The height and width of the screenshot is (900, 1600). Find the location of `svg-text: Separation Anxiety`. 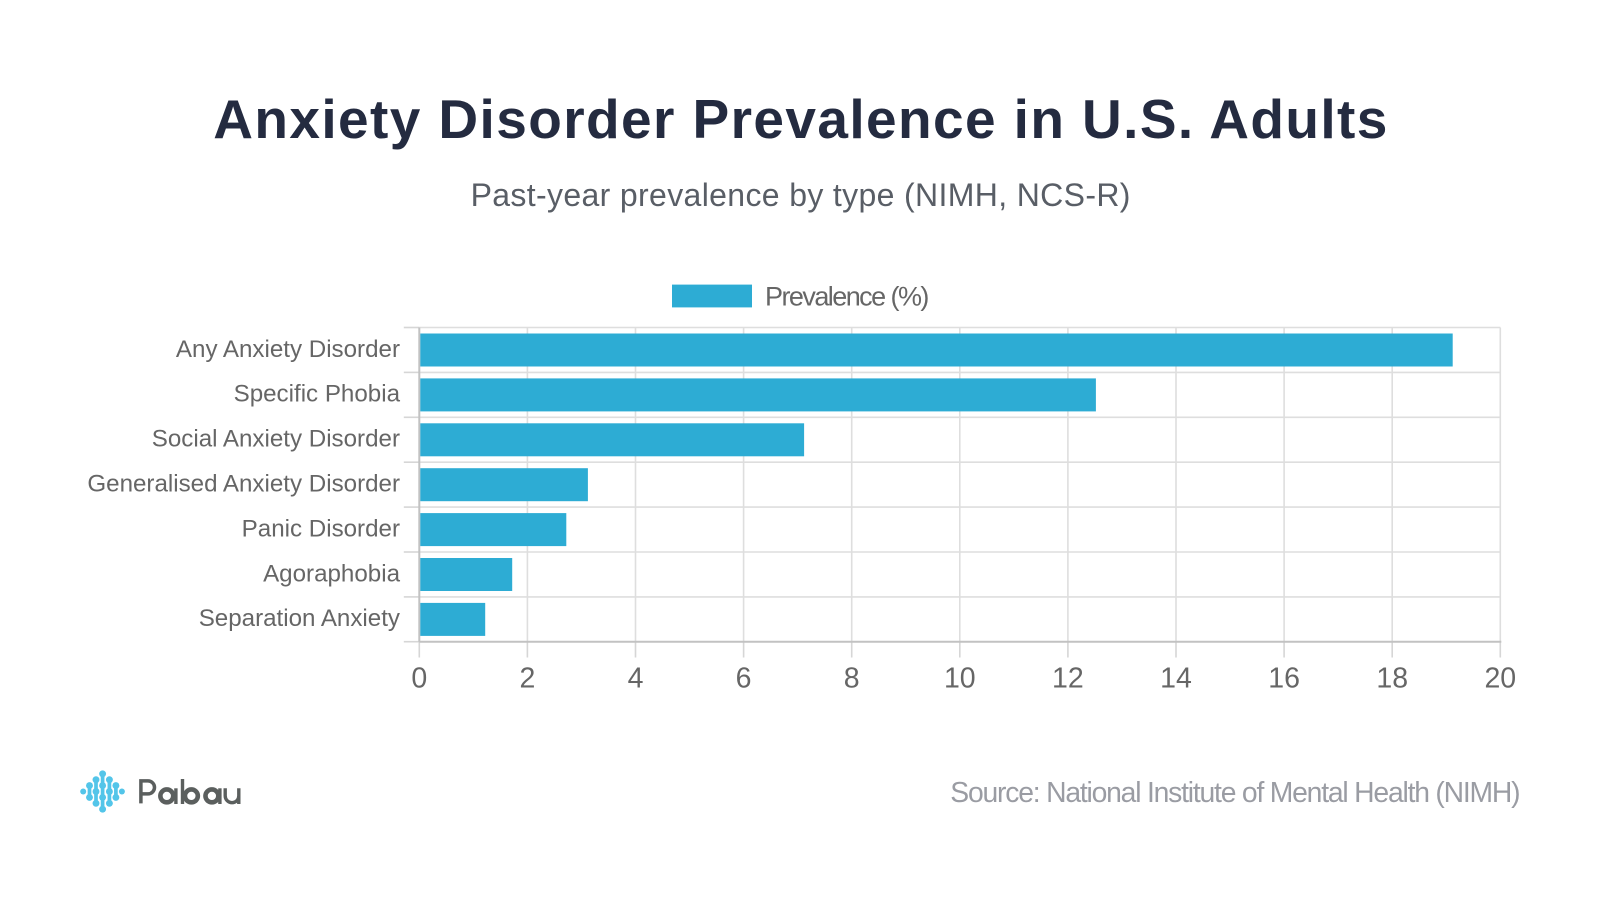

svg-text: Separation Anxiety is located at coordinates (300, 618).